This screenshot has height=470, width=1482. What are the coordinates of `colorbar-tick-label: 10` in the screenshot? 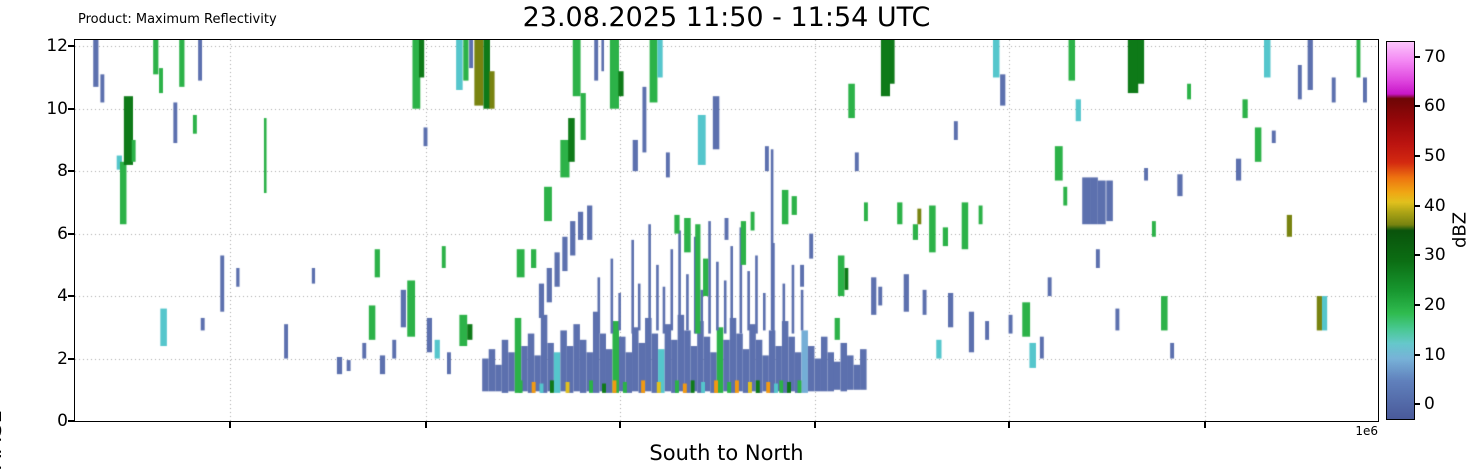 It's located at (1435, 354).